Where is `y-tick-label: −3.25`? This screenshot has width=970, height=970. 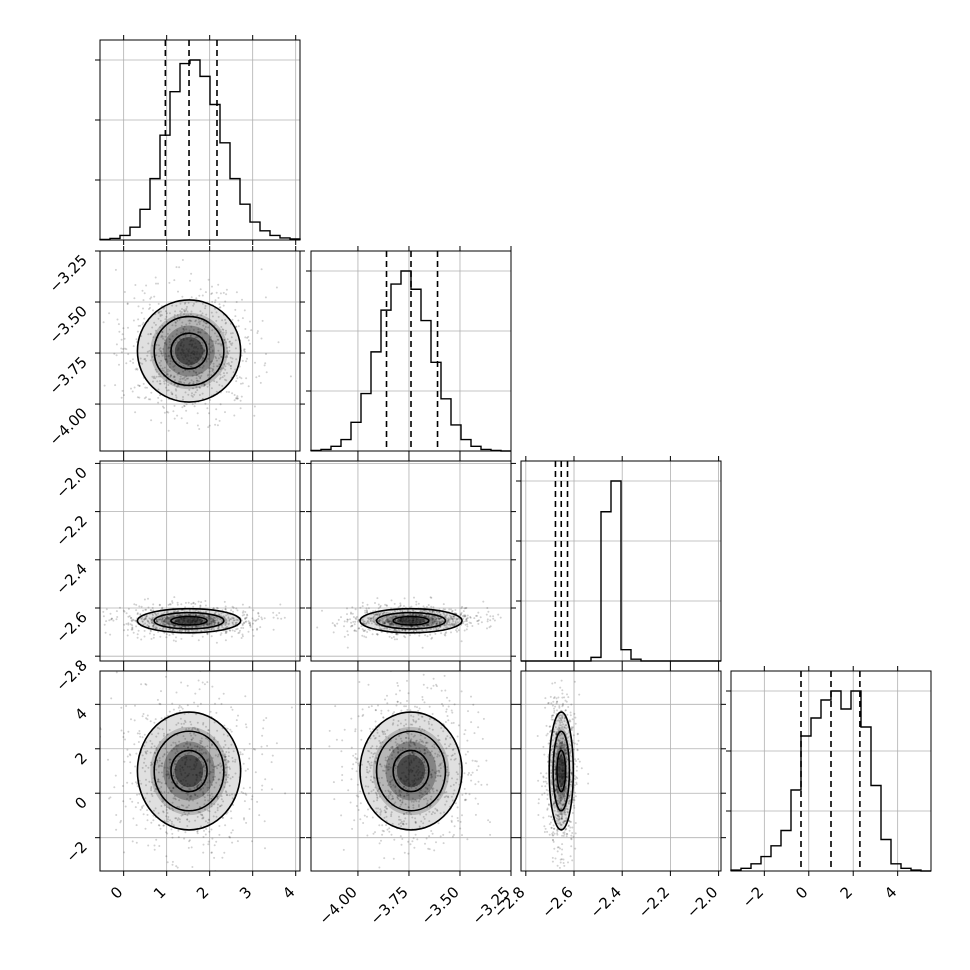 y-tick-label: −3.25 is located at coordinates (68, 273).